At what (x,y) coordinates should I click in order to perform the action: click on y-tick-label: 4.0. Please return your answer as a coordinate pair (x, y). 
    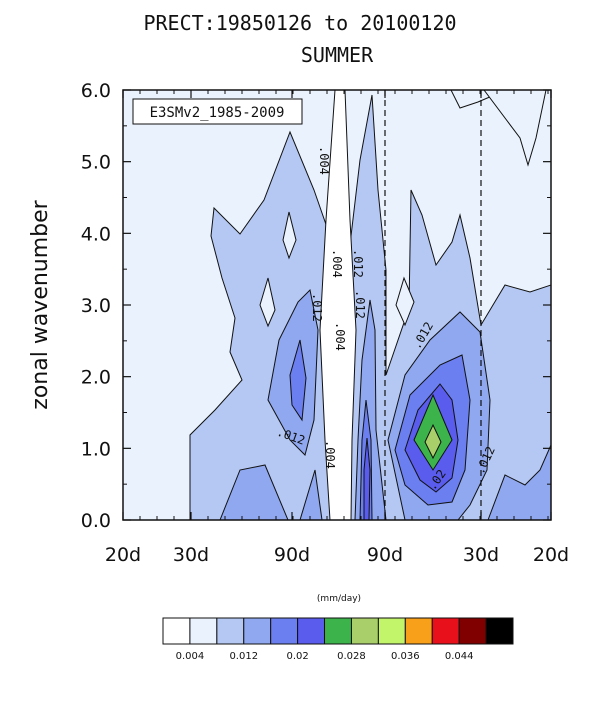
    Looking at the image, I should click on (96, 234).